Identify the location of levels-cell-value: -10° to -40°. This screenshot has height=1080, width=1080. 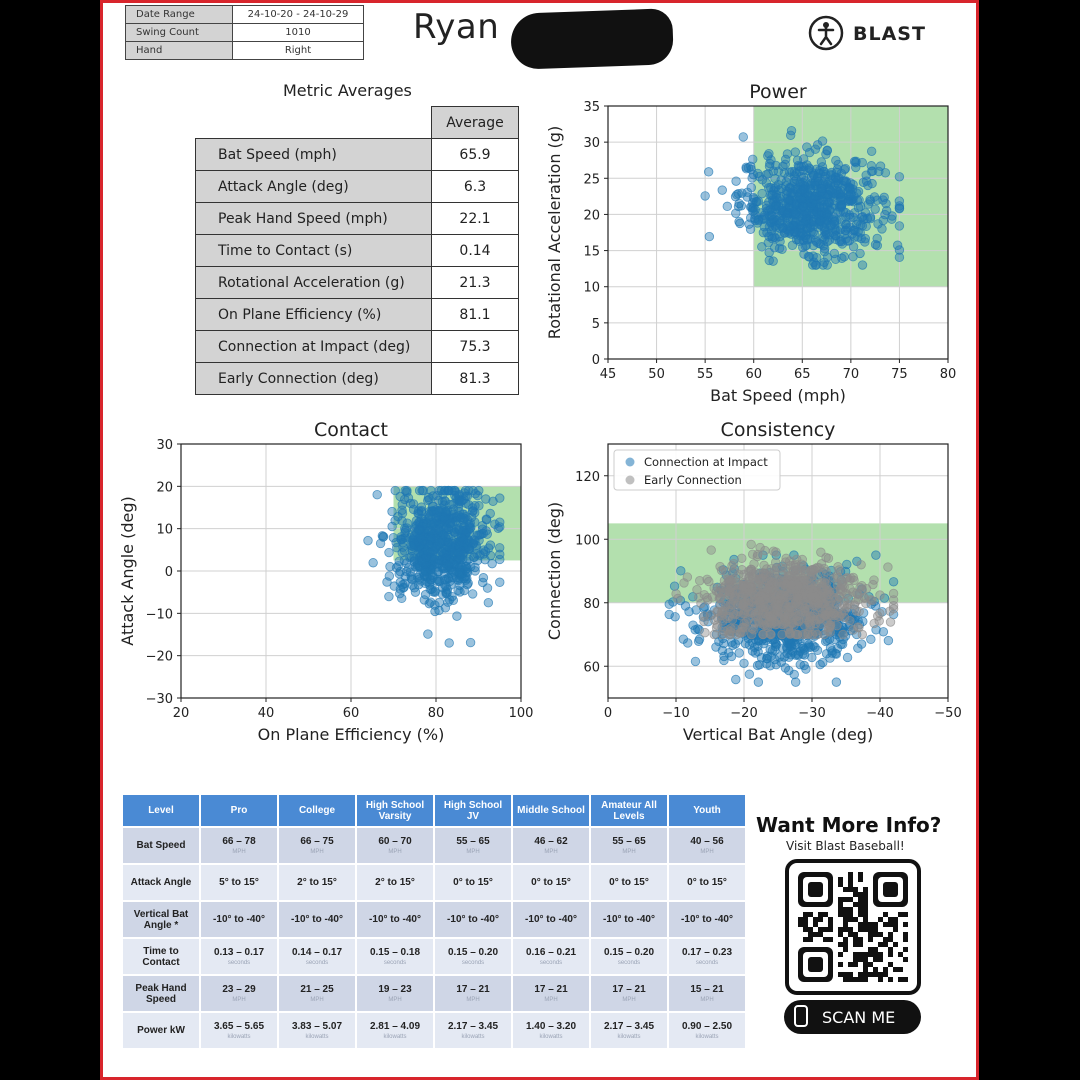
(707, 919).